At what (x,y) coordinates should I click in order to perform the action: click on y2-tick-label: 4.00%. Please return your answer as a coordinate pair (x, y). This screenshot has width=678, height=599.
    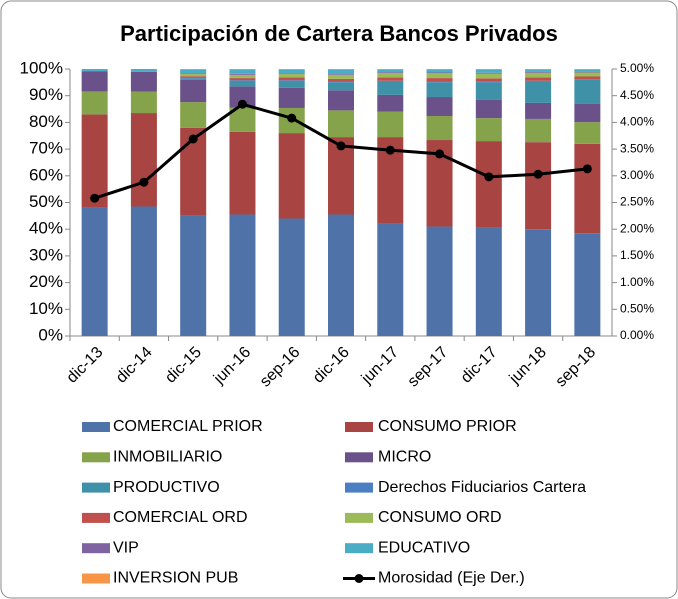
    Looking at the image, I should click on (637, 122).